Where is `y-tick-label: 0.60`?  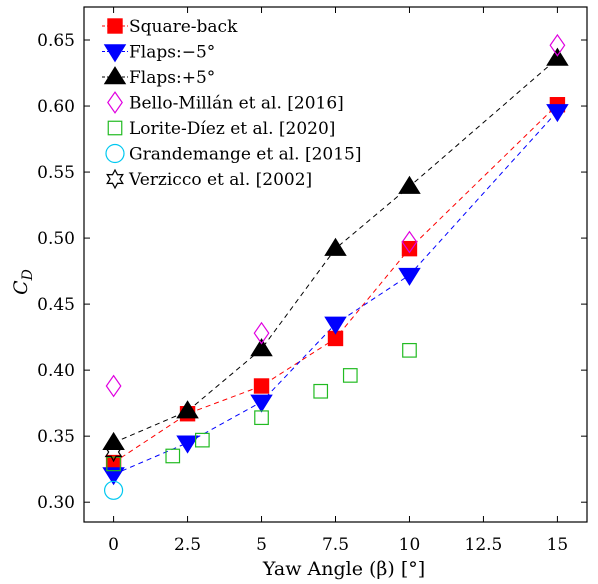 y-tick-label: 0.60 is located at coordinates (56, 107).